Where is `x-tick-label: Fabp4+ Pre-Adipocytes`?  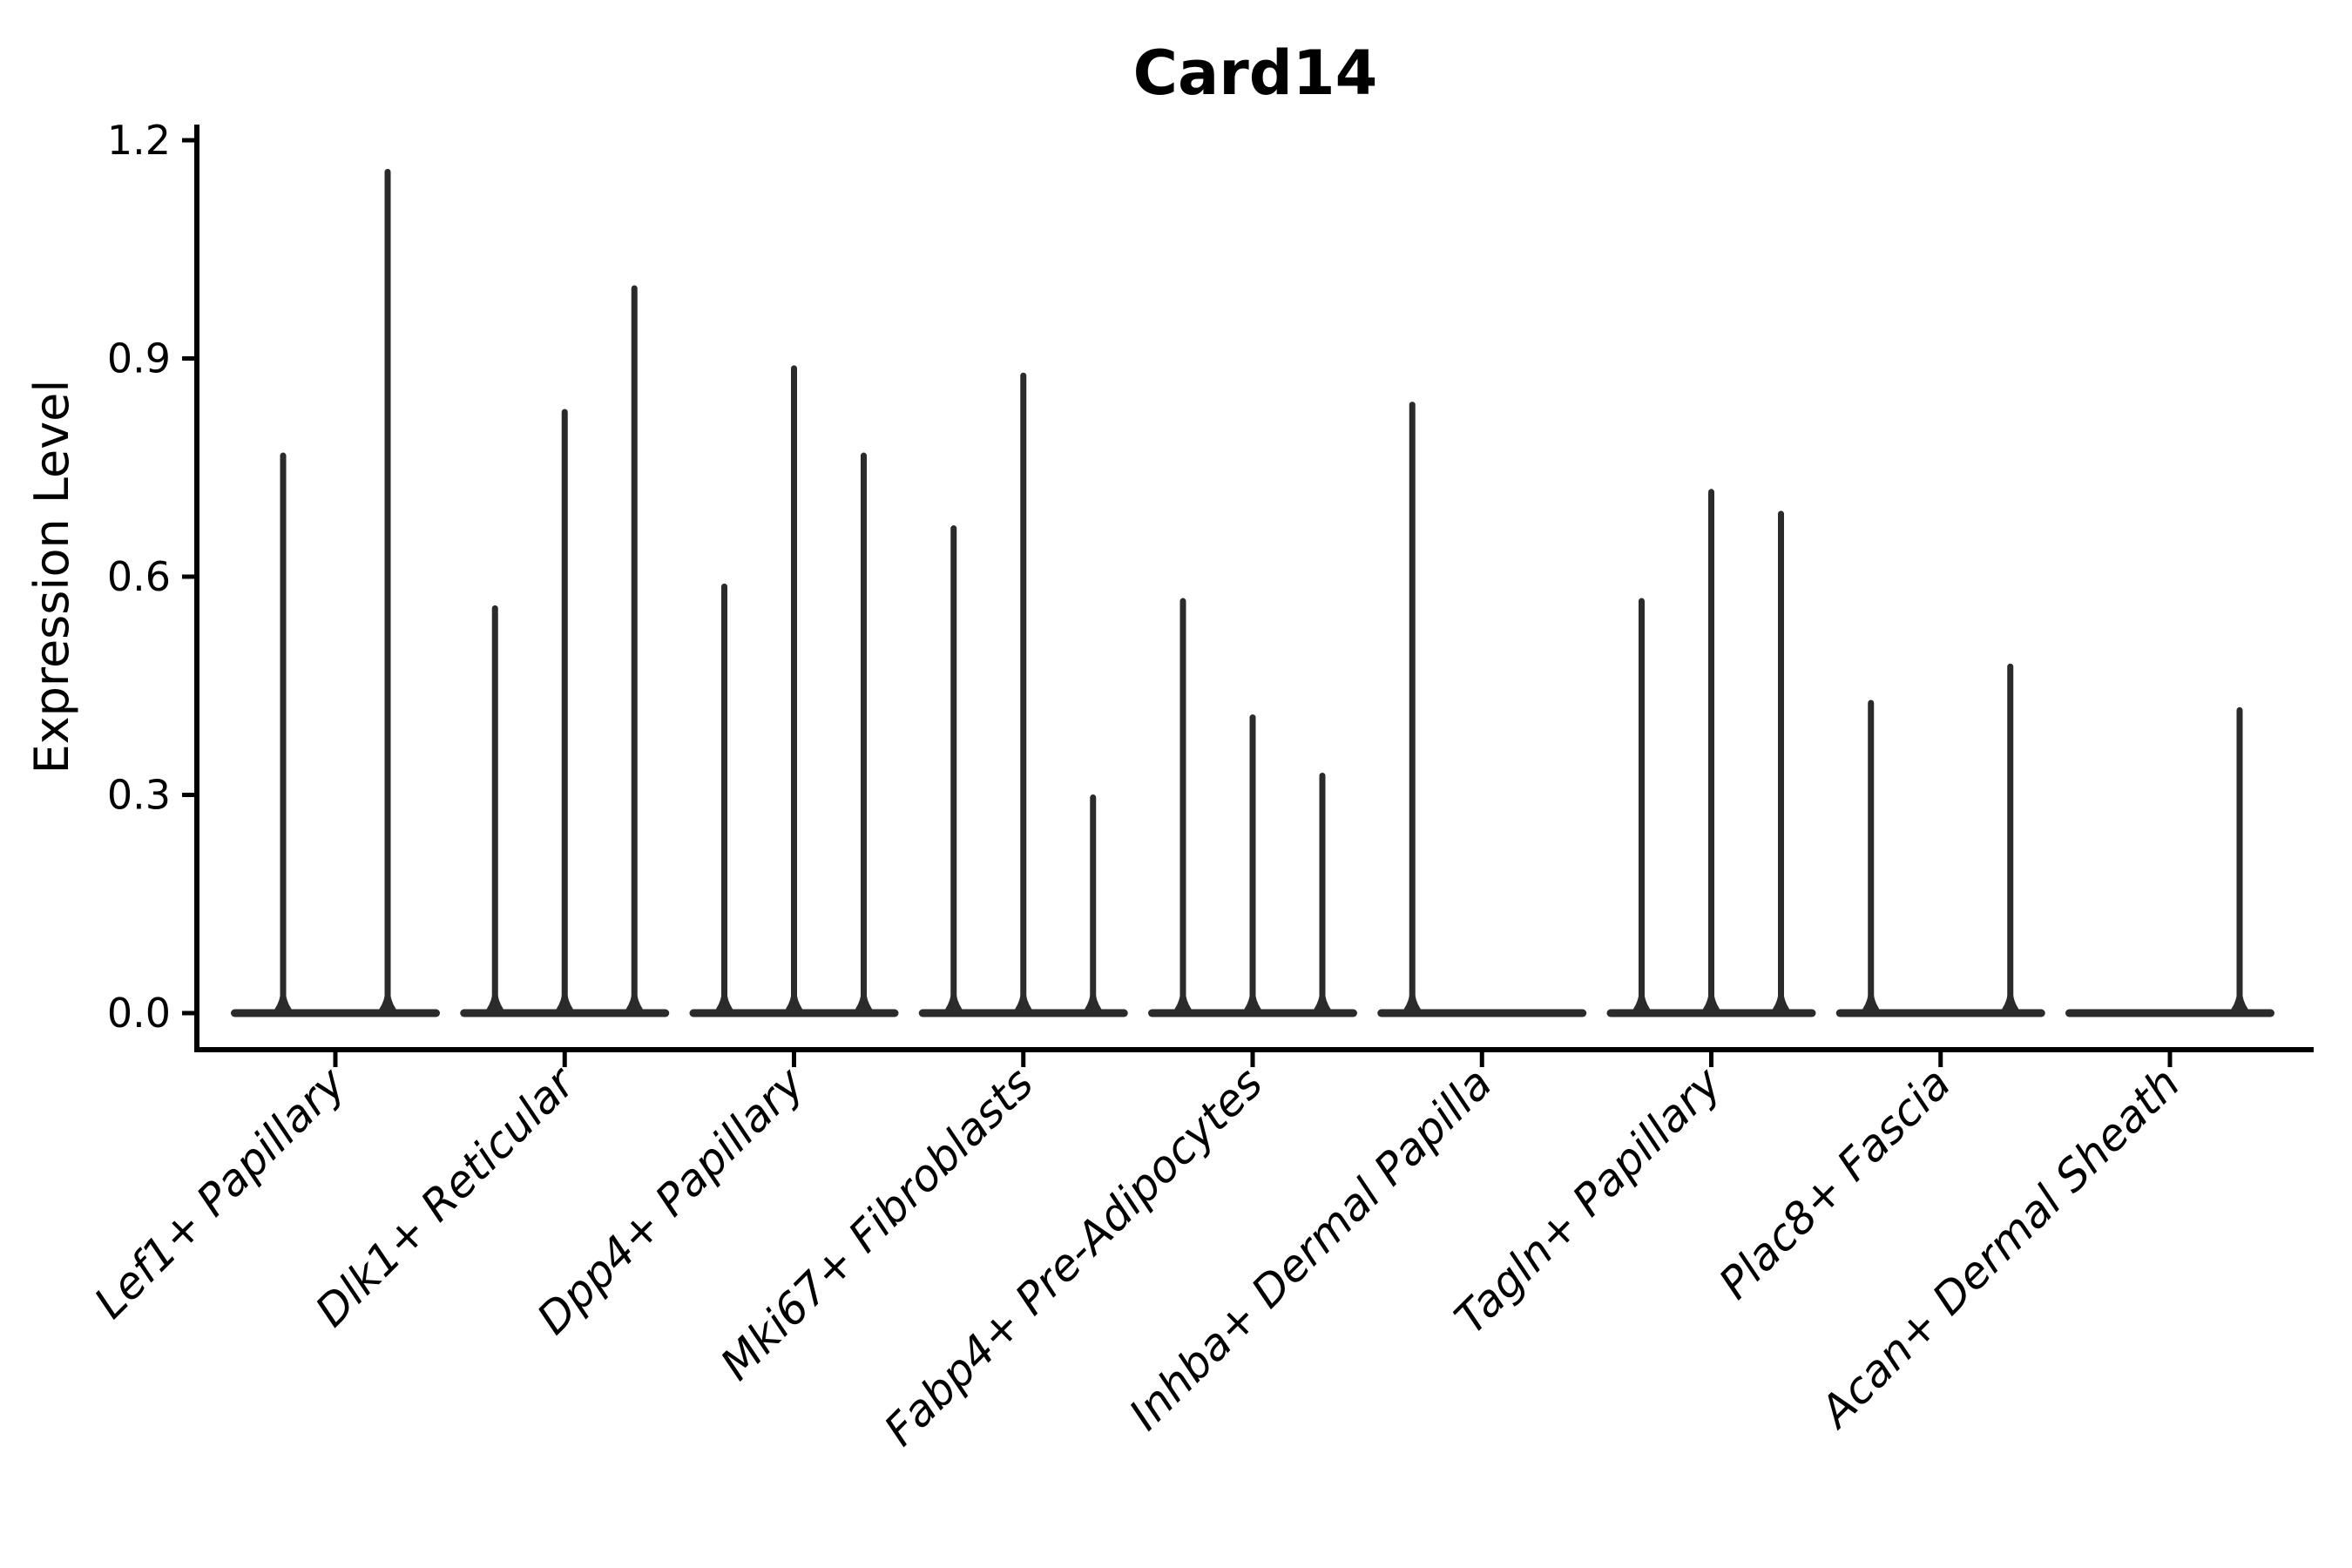
x-tick-label: Fabp4+ Pre-Adipocytes is located at coordinates (1074, 1257).